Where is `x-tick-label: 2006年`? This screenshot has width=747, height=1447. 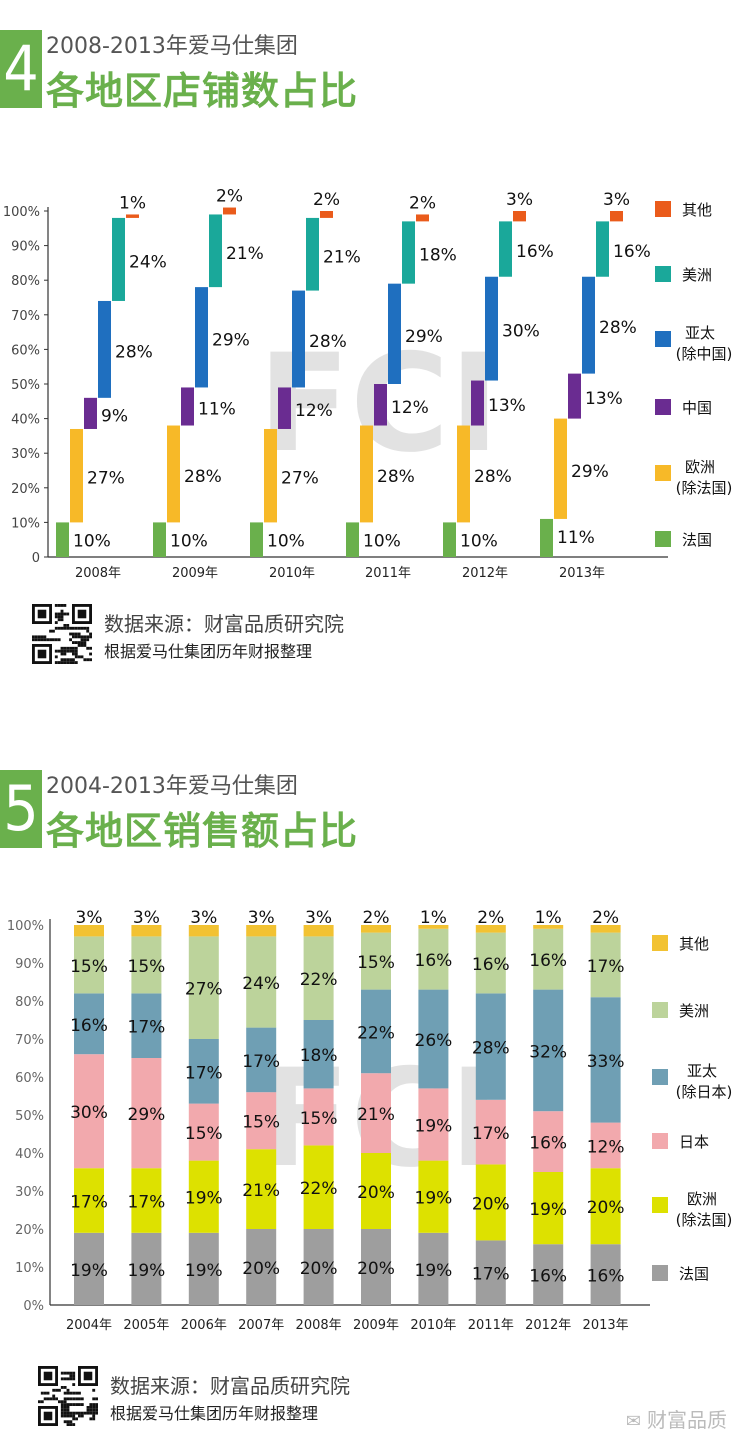
x-tick-label: 2006年 is located at coordinates (204, 1325).